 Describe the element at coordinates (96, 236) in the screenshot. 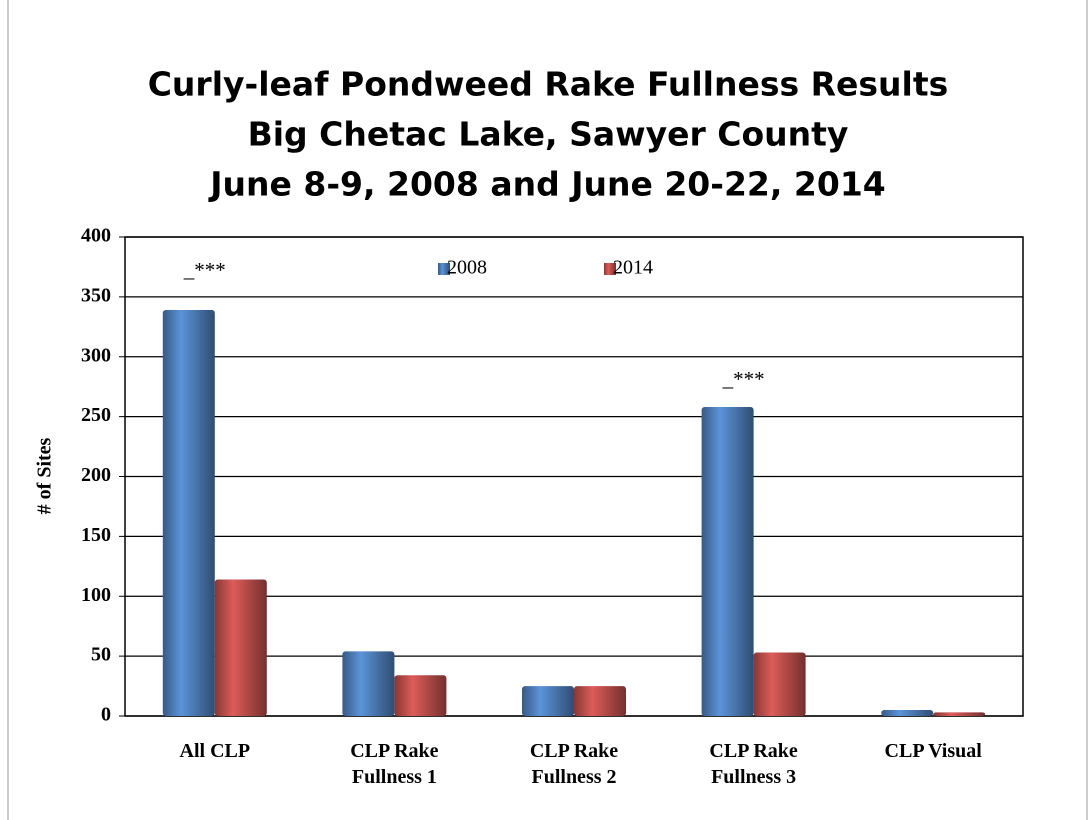

I see `y-tick-label: 400` at that location.